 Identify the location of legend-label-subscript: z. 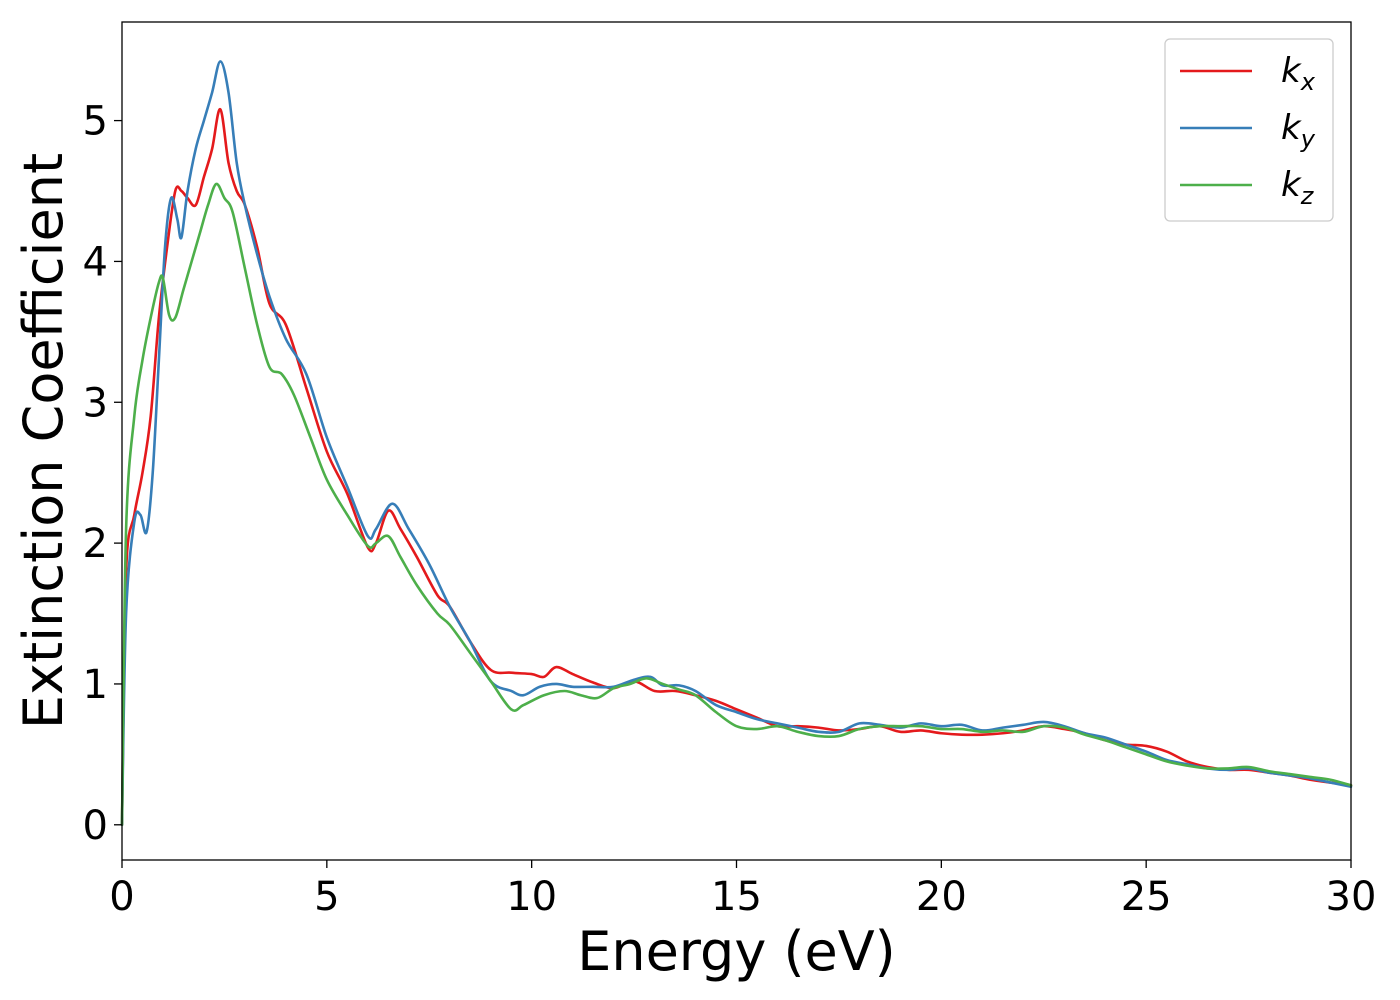
(1307, 196).